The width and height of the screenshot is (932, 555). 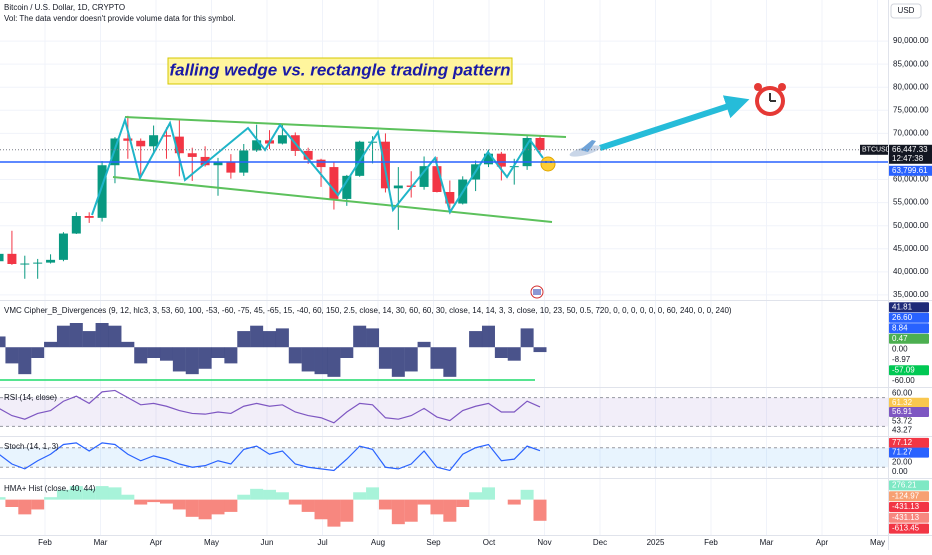 What do you see at coordinates (900, 338) in the screenshot?
I see `y-tick-label: 0.47` at bounding box center [900, 338].